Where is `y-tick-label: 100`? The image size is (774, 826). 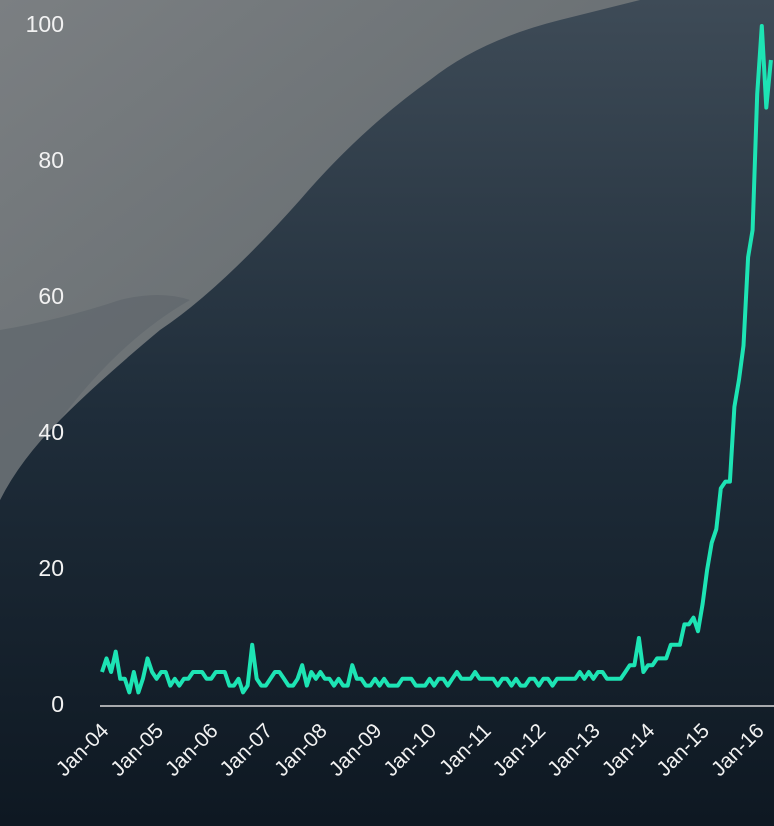 y-tick-label: 100 is located at coordinates (45, 24).